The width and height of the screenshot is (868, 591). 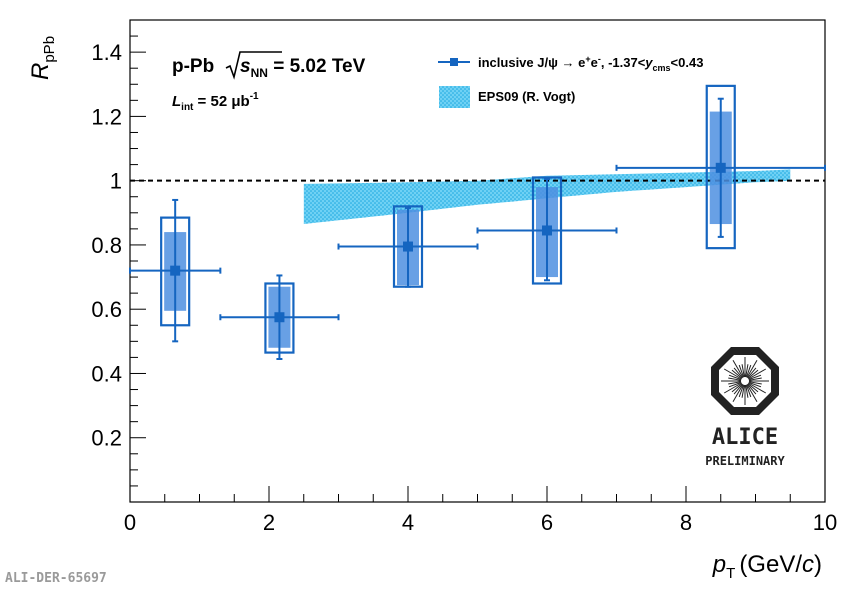 What do you see at coordinates (526, 96) in the screenshot?
I see `legend-entry-model: EPS09 (R. Vogt)` at bounding box center [526, 96].